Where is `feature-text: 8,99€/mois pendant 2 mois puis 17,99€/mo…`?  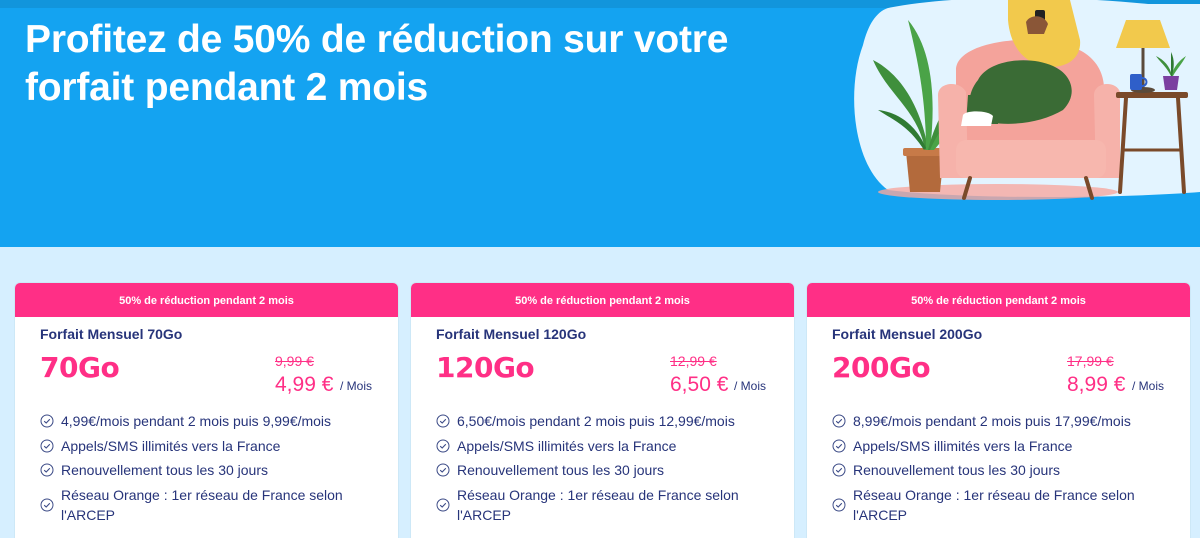
feature-text: 8,99€/mois pendant 2 mois puis 17,99€/mo… is located at coordinates (992, 421).